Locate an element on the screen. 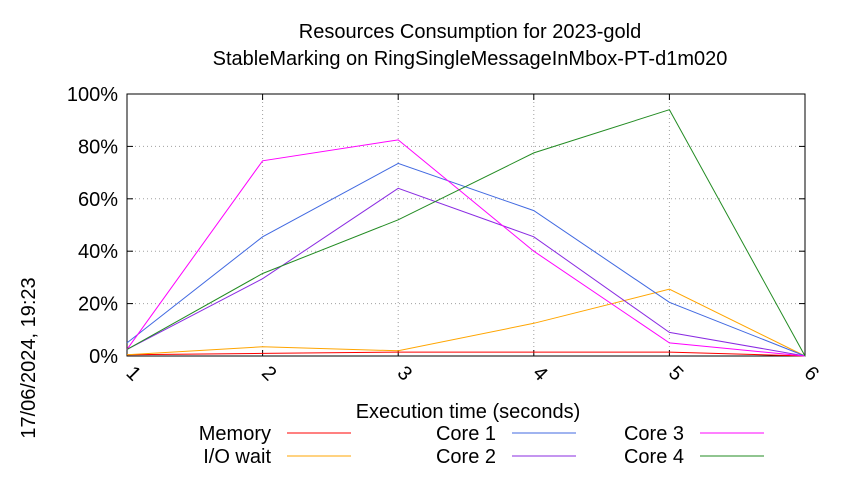 The width and height of the screenshot is (850, 480). x-tick-label: 3 is located at coordinates (404, 373).